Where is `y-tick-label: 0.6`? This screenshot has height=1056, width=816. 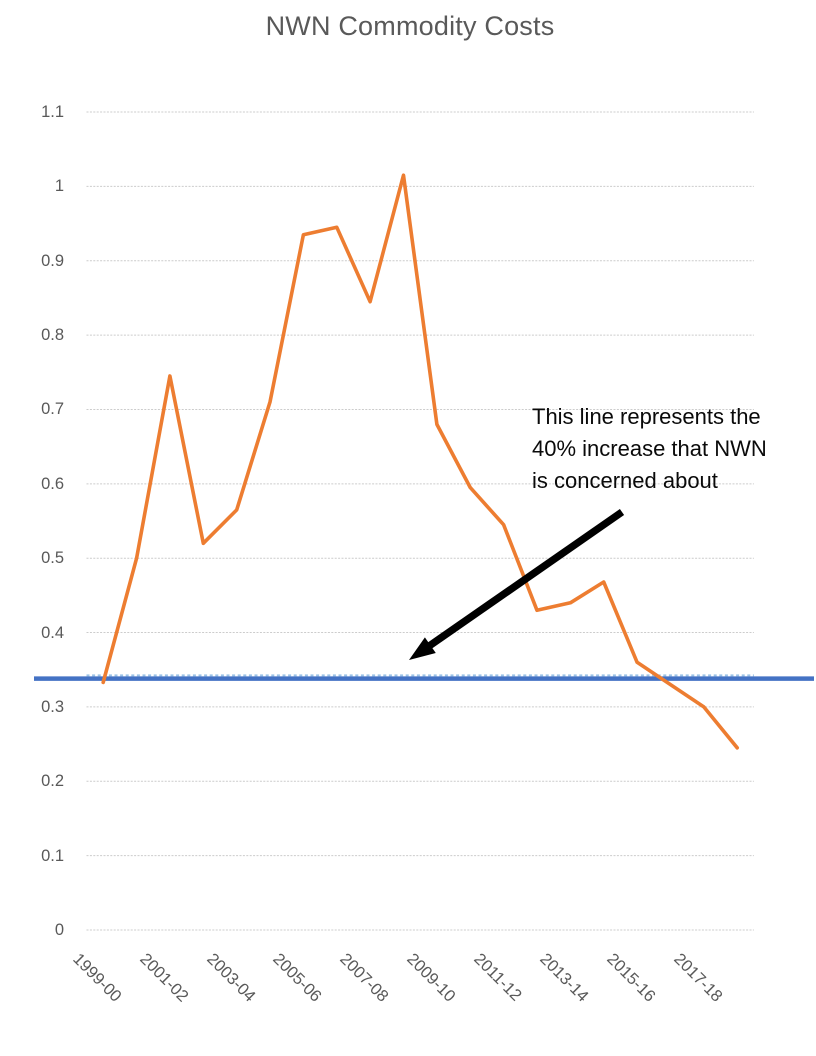 y-tick-label: 0.6 is located at coordinates (52, 483).